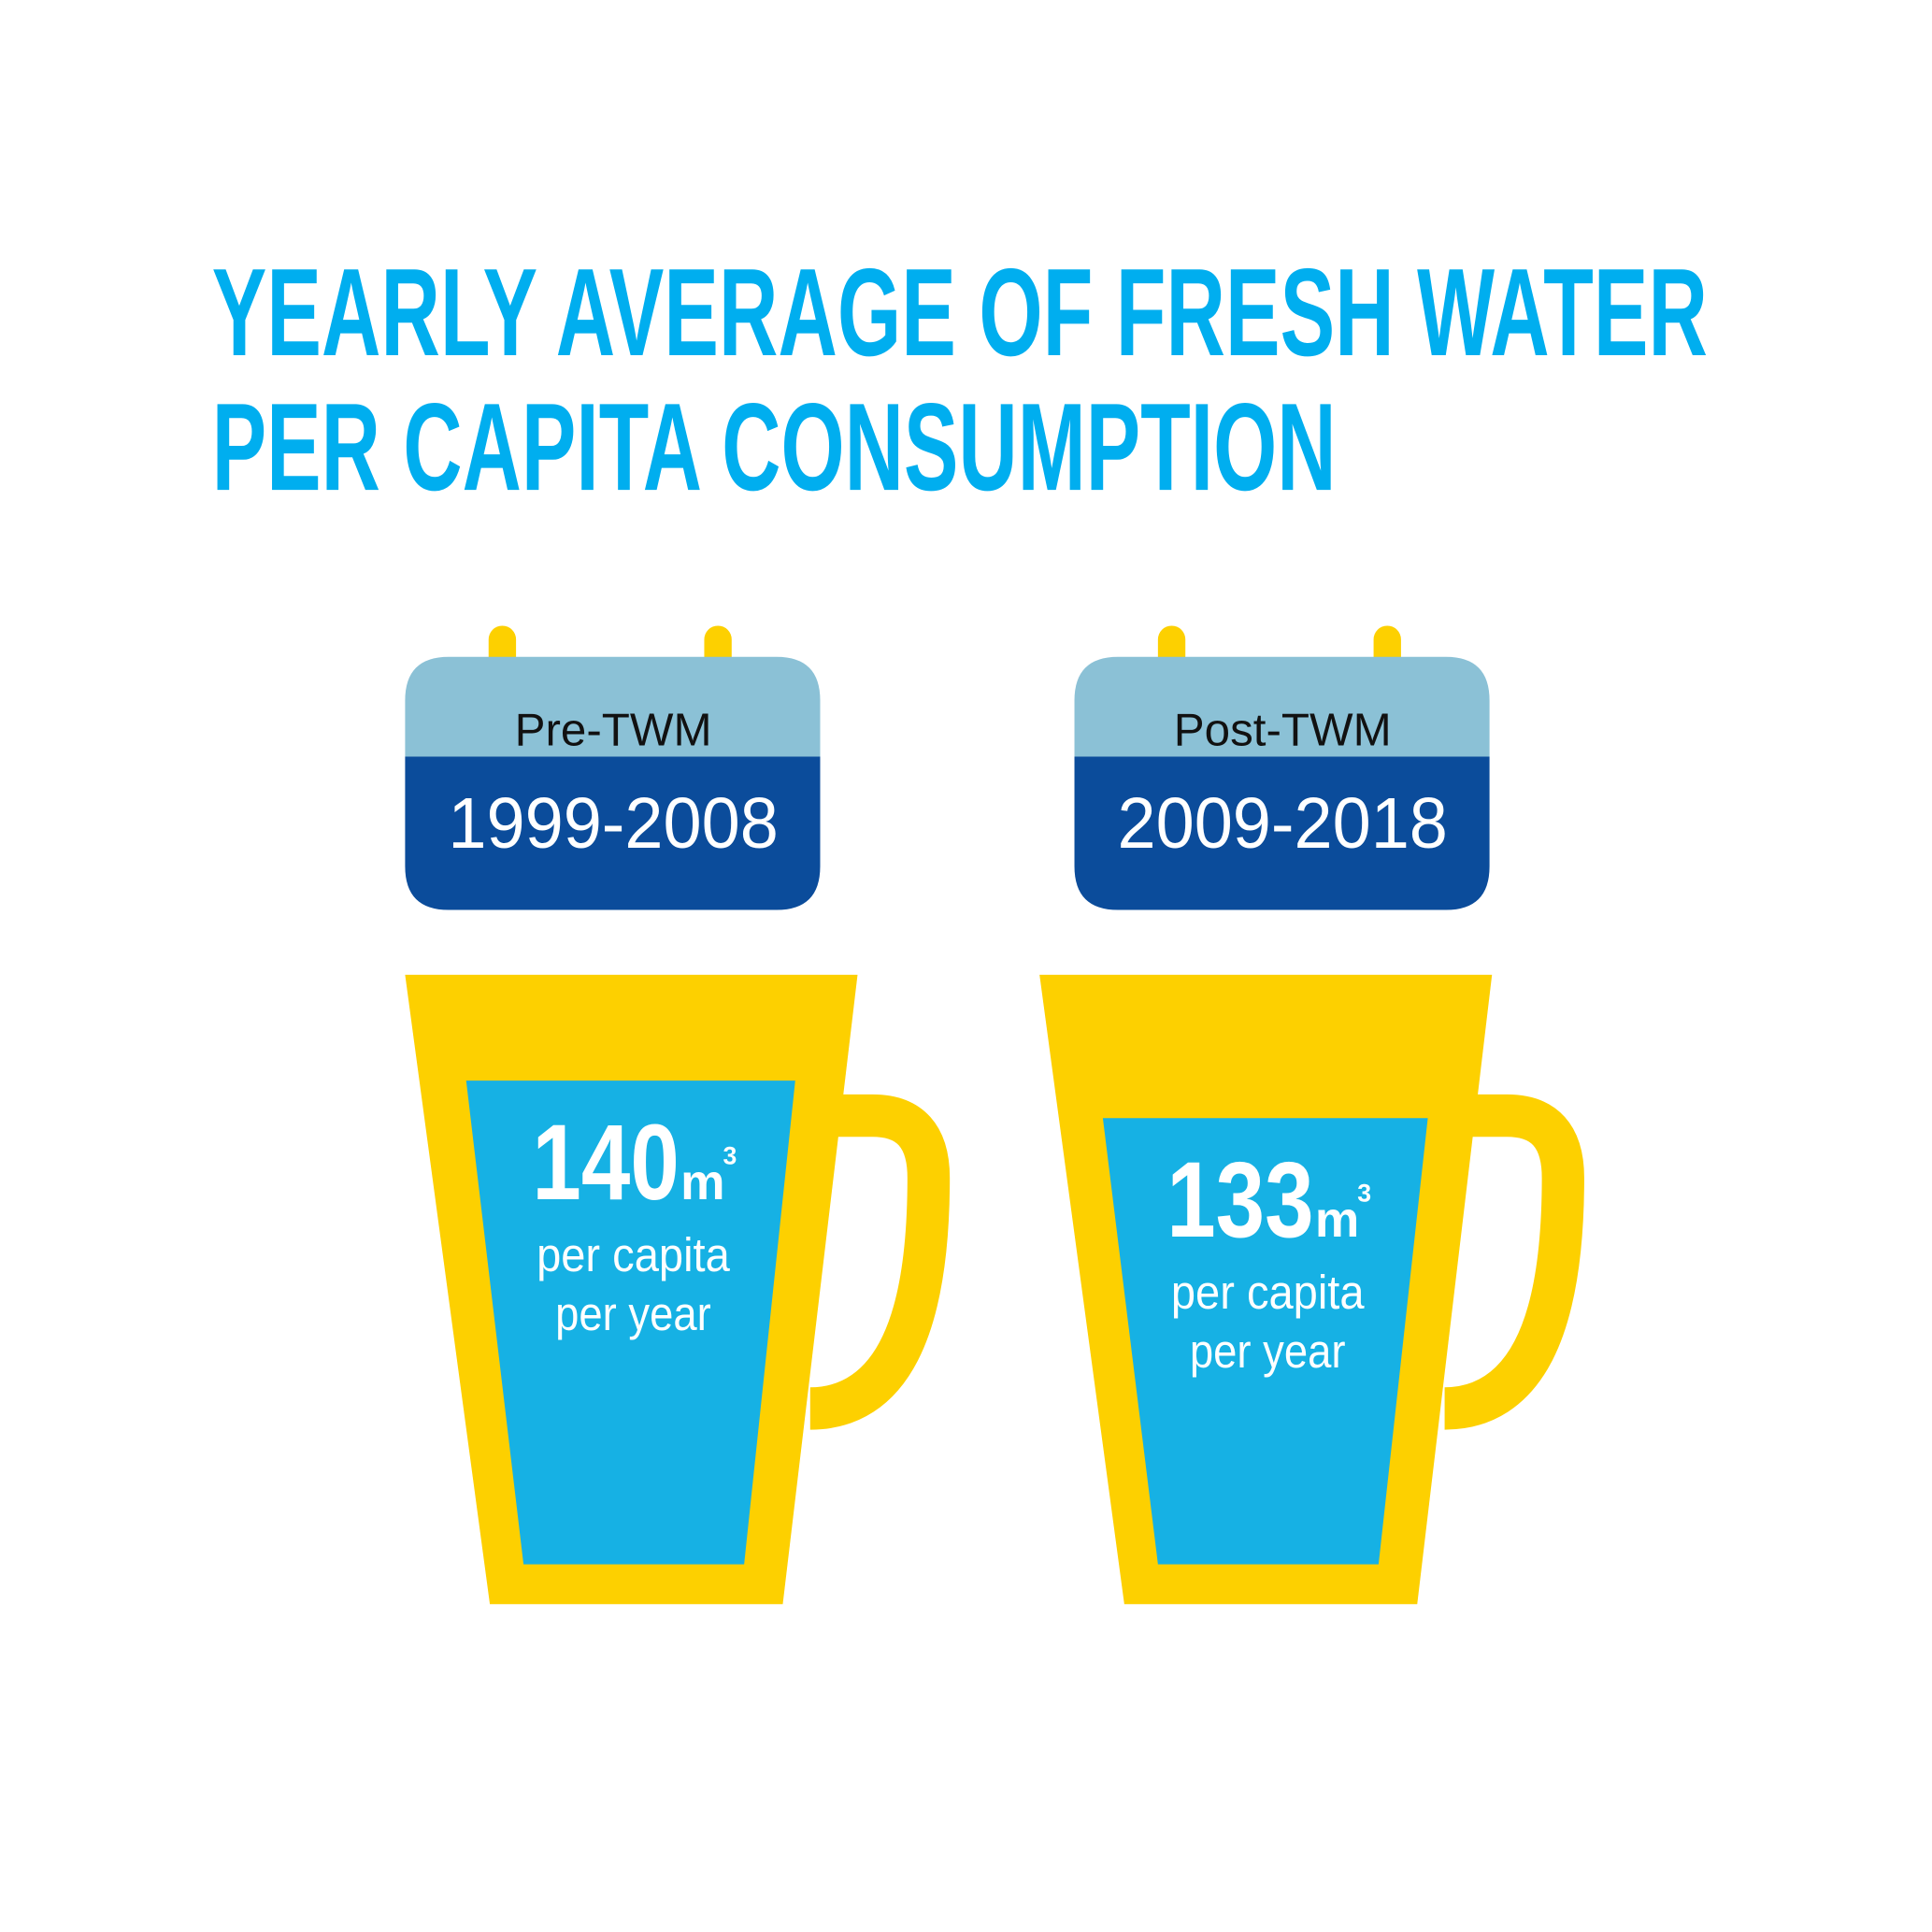 The image size is (1932, 1932). I want to click on calendar-period: 1999-2008, so click(613, 823).